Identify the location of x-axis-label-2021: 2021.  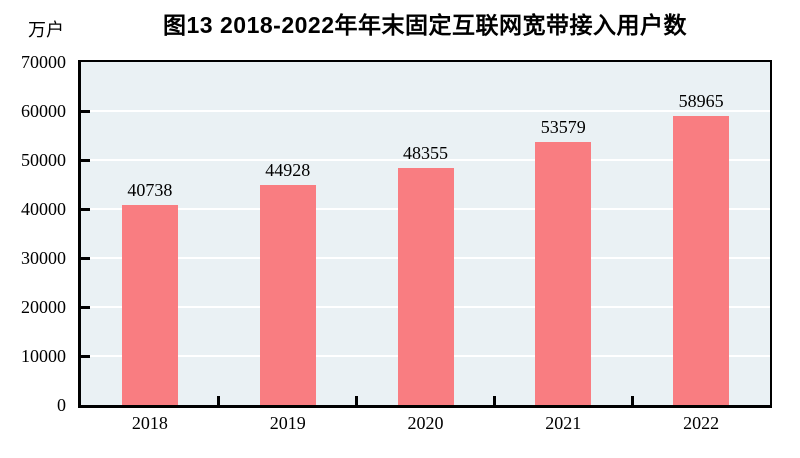
(563, 423).